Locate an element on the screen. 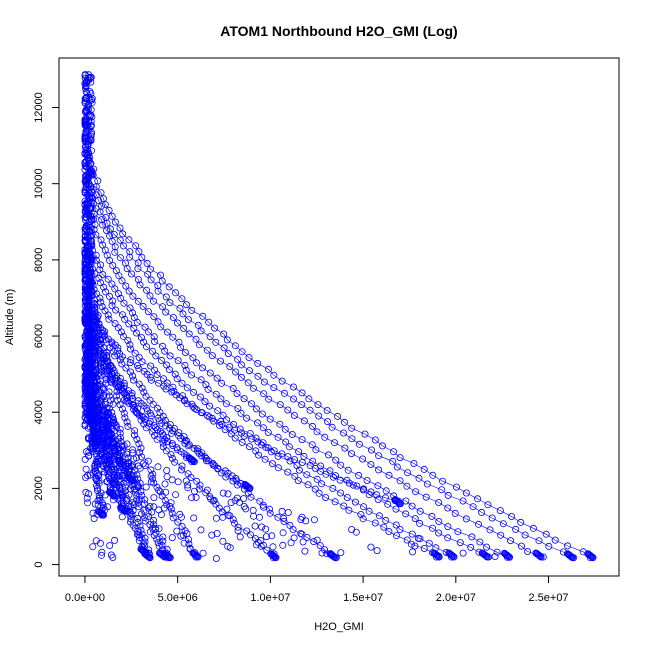 This screenshot has height=650, width=650. y-axis-label: Altitude (m) is located at coordinates (10, 317).